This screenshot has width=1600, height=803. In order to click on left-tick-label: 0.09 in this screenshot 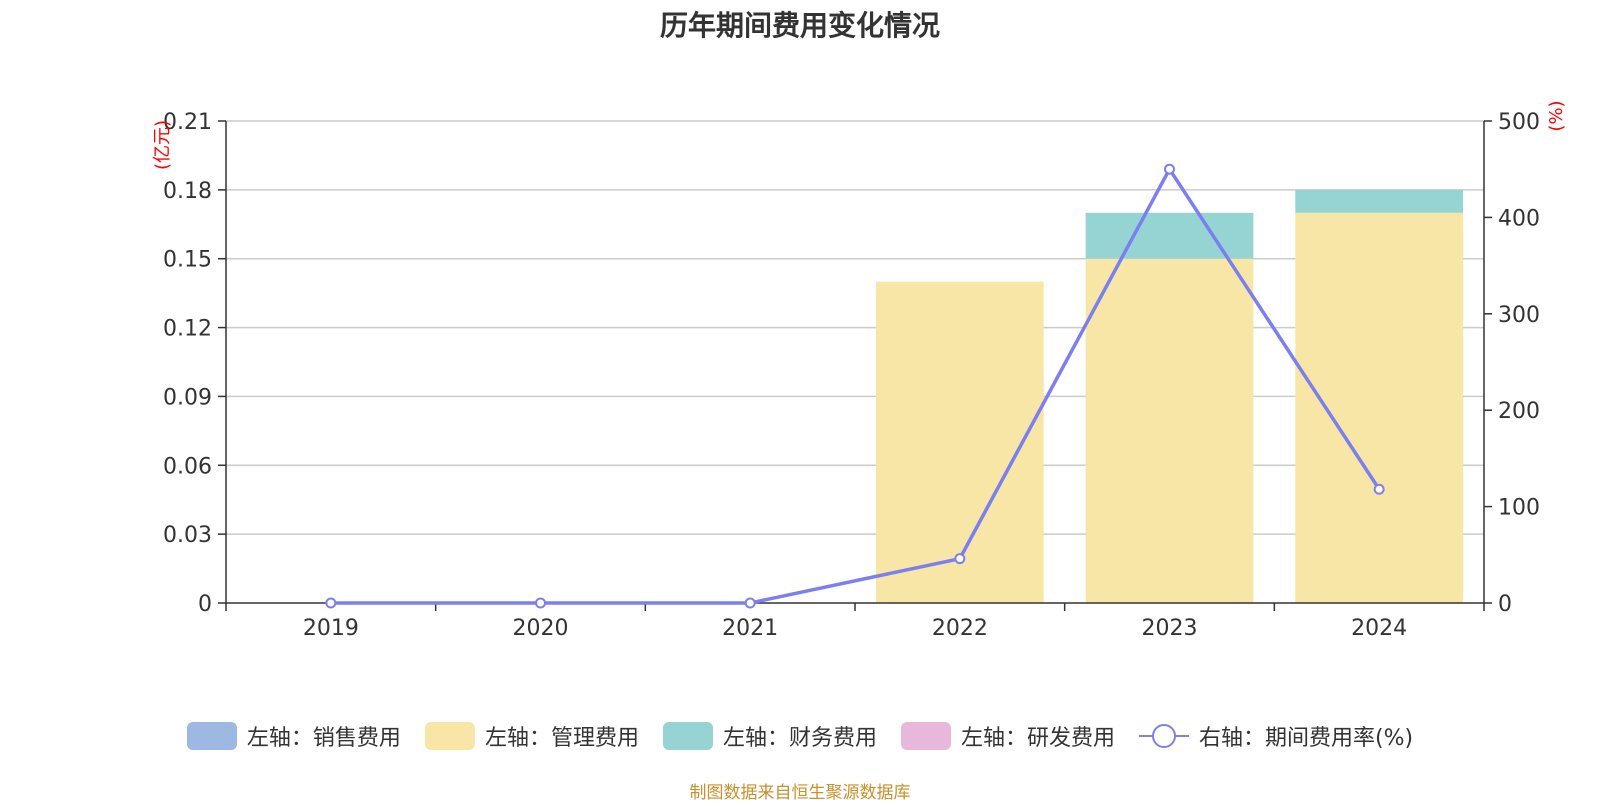, I will do `click(187, 397)`.